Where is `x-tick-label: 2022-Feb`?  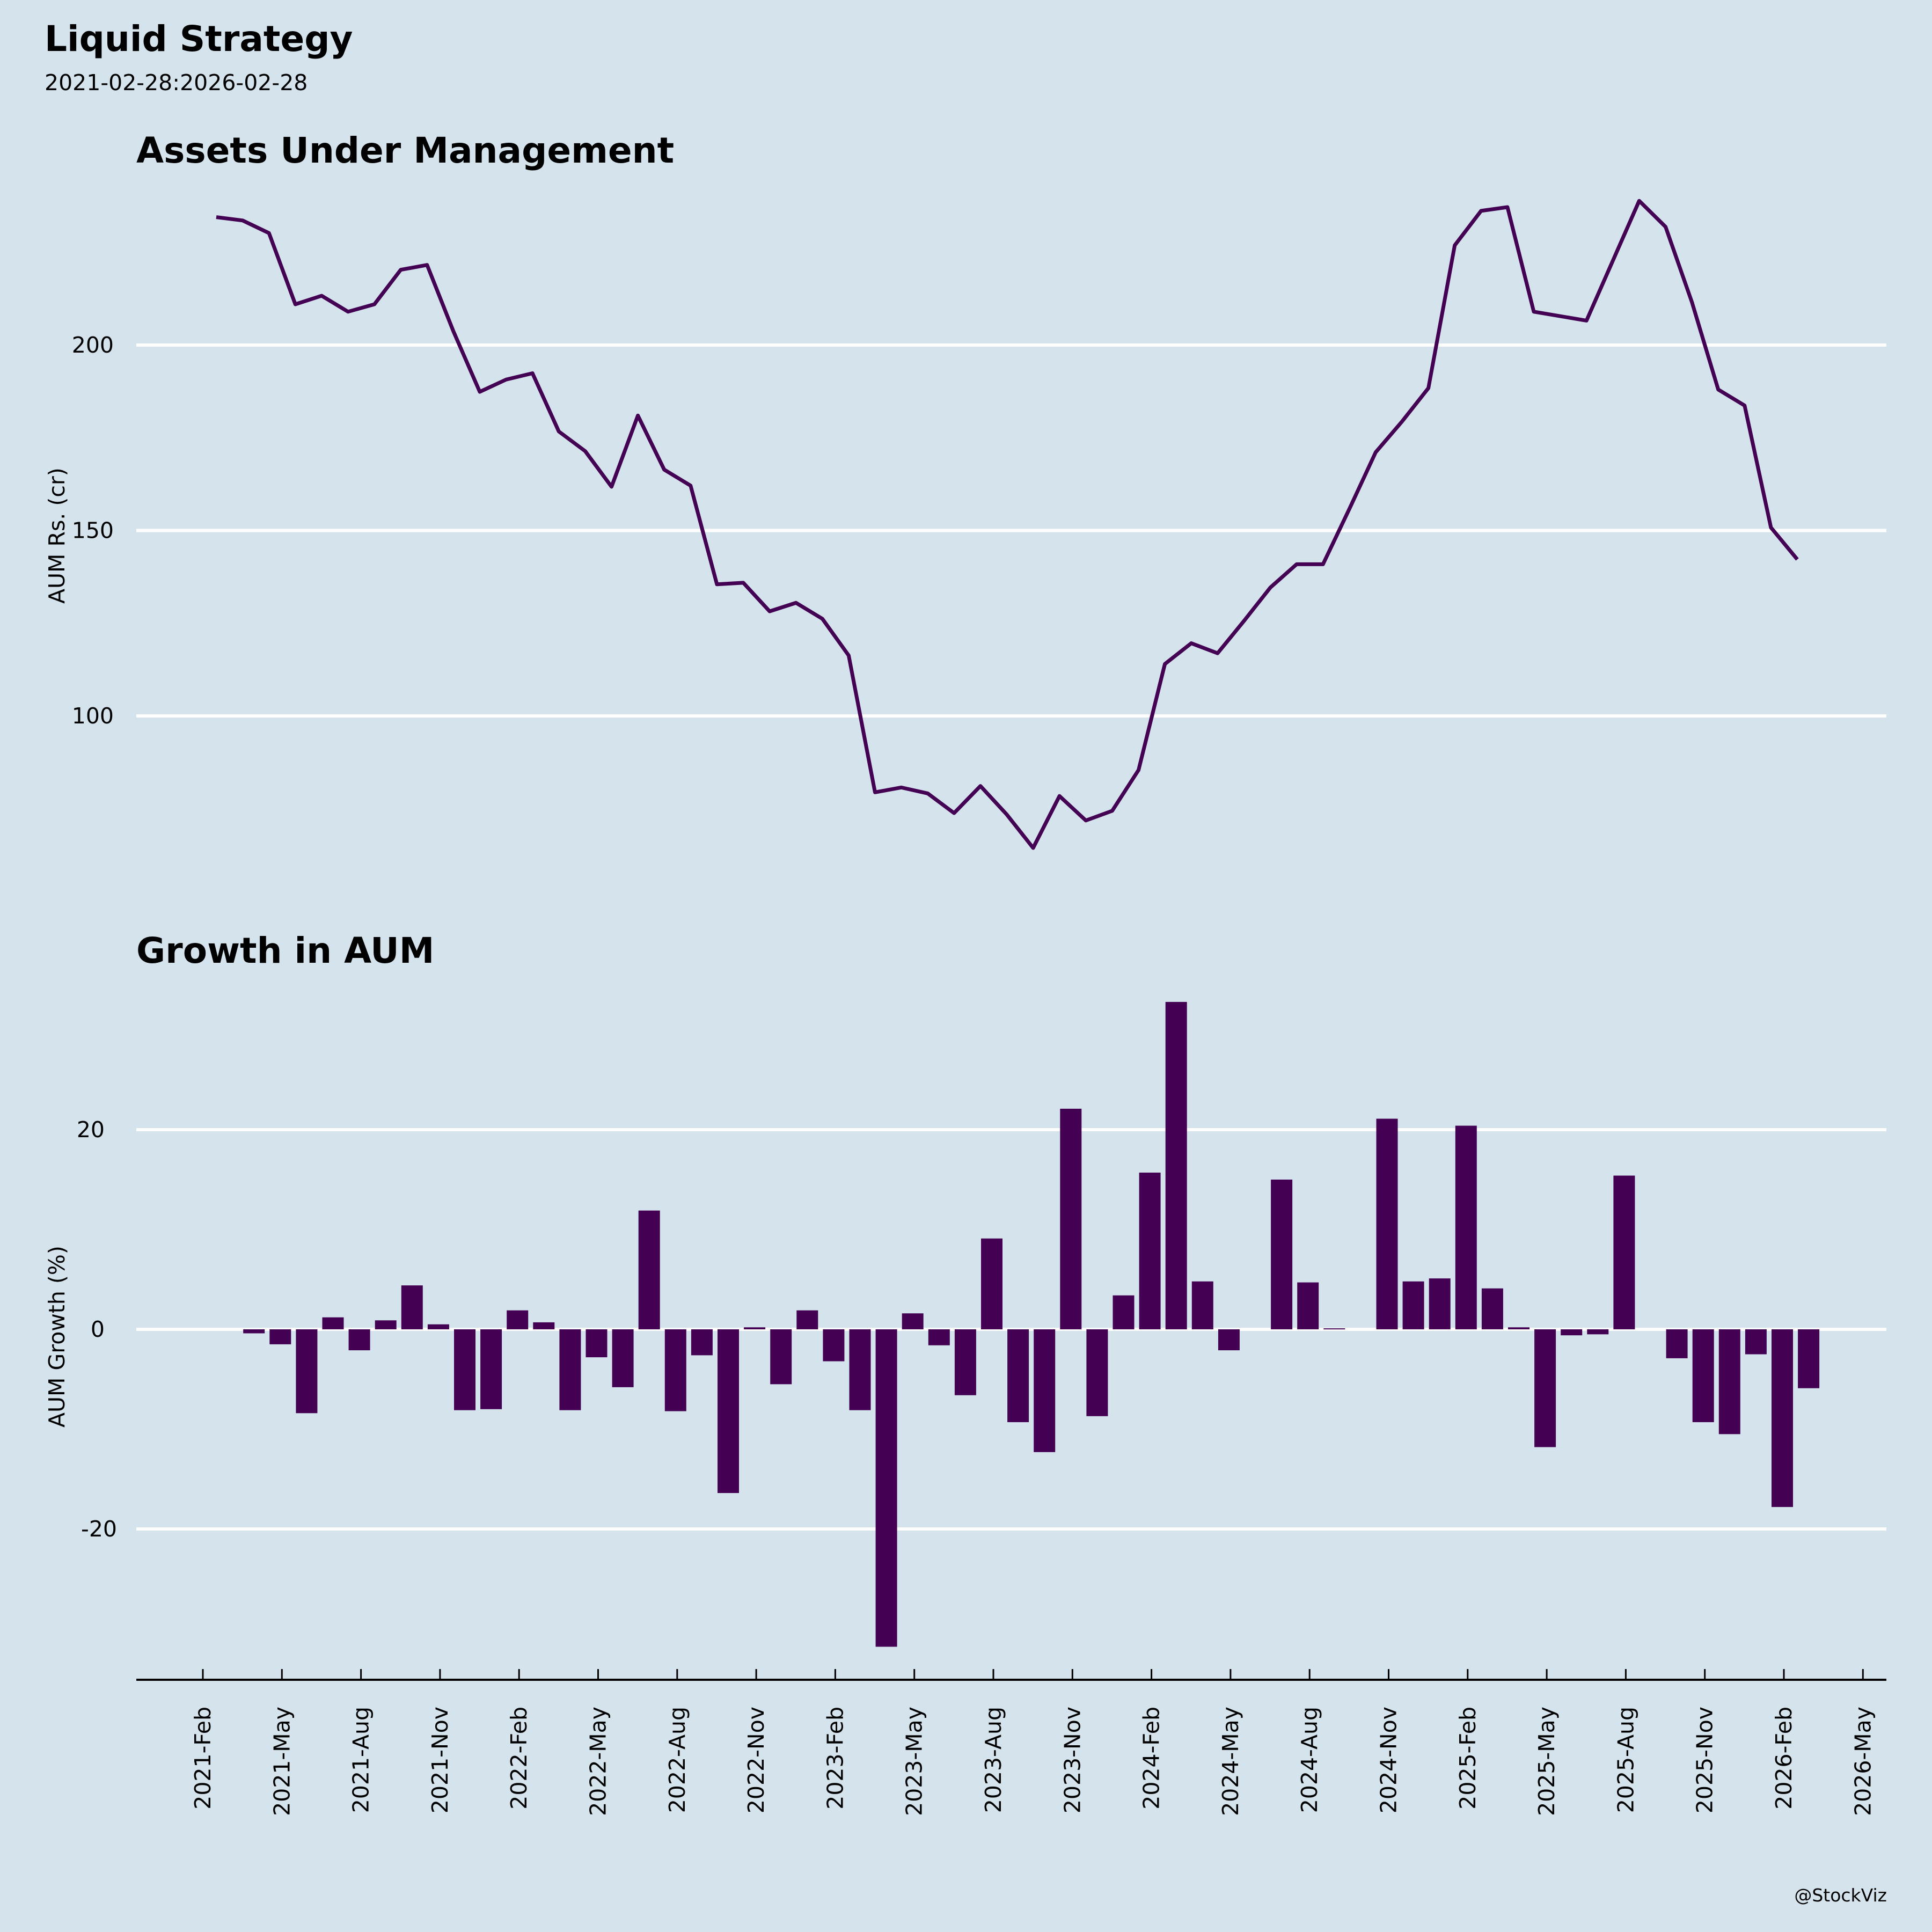 x-tick-label: 2022-Feb is located at coordinates (519, 1758).